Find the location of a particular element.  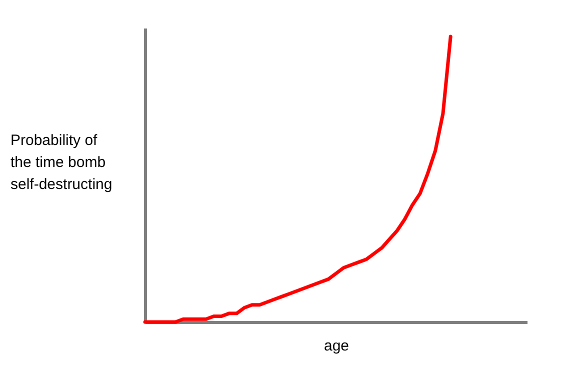

y-axis-title: Probability of the time bomb self-destructing is located at coordinates (61, 163).